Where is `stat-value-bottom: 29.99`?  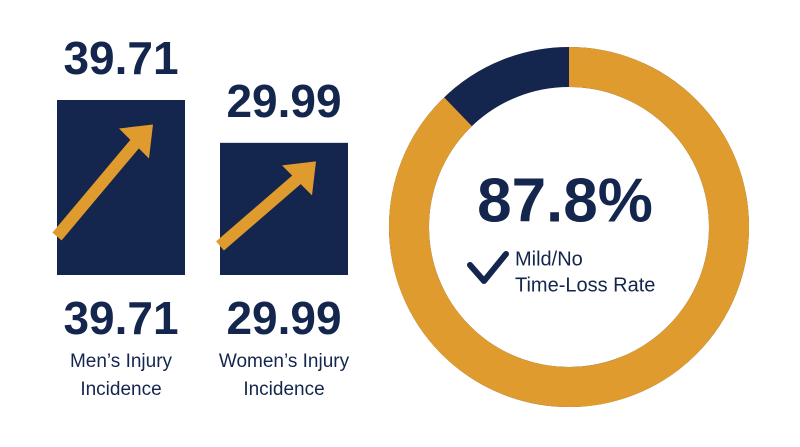
stat-value-bottom: 29.99 is located at coordinates (283, 318).